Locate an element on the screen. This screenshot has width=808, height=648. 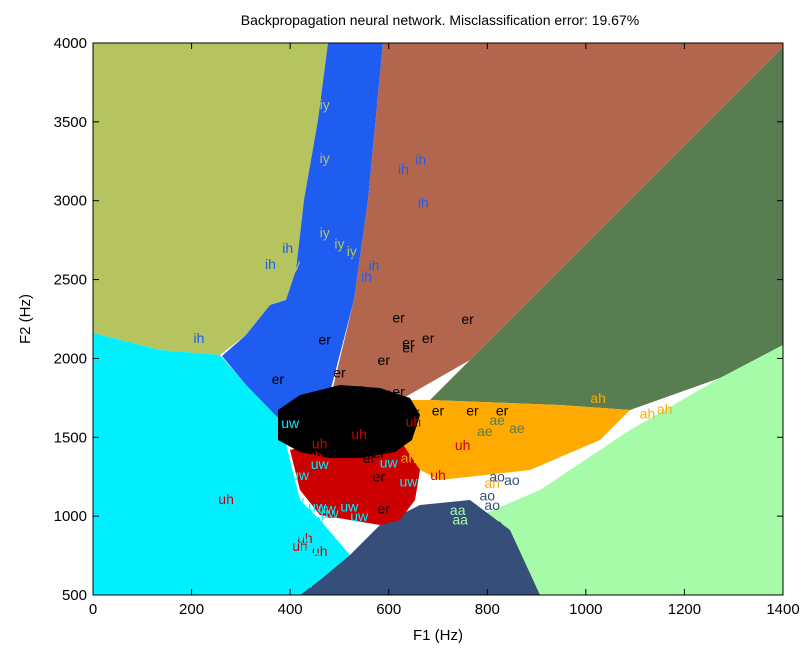
x-axis-label: F1 (Hz) is located at coordinates (438, 635).